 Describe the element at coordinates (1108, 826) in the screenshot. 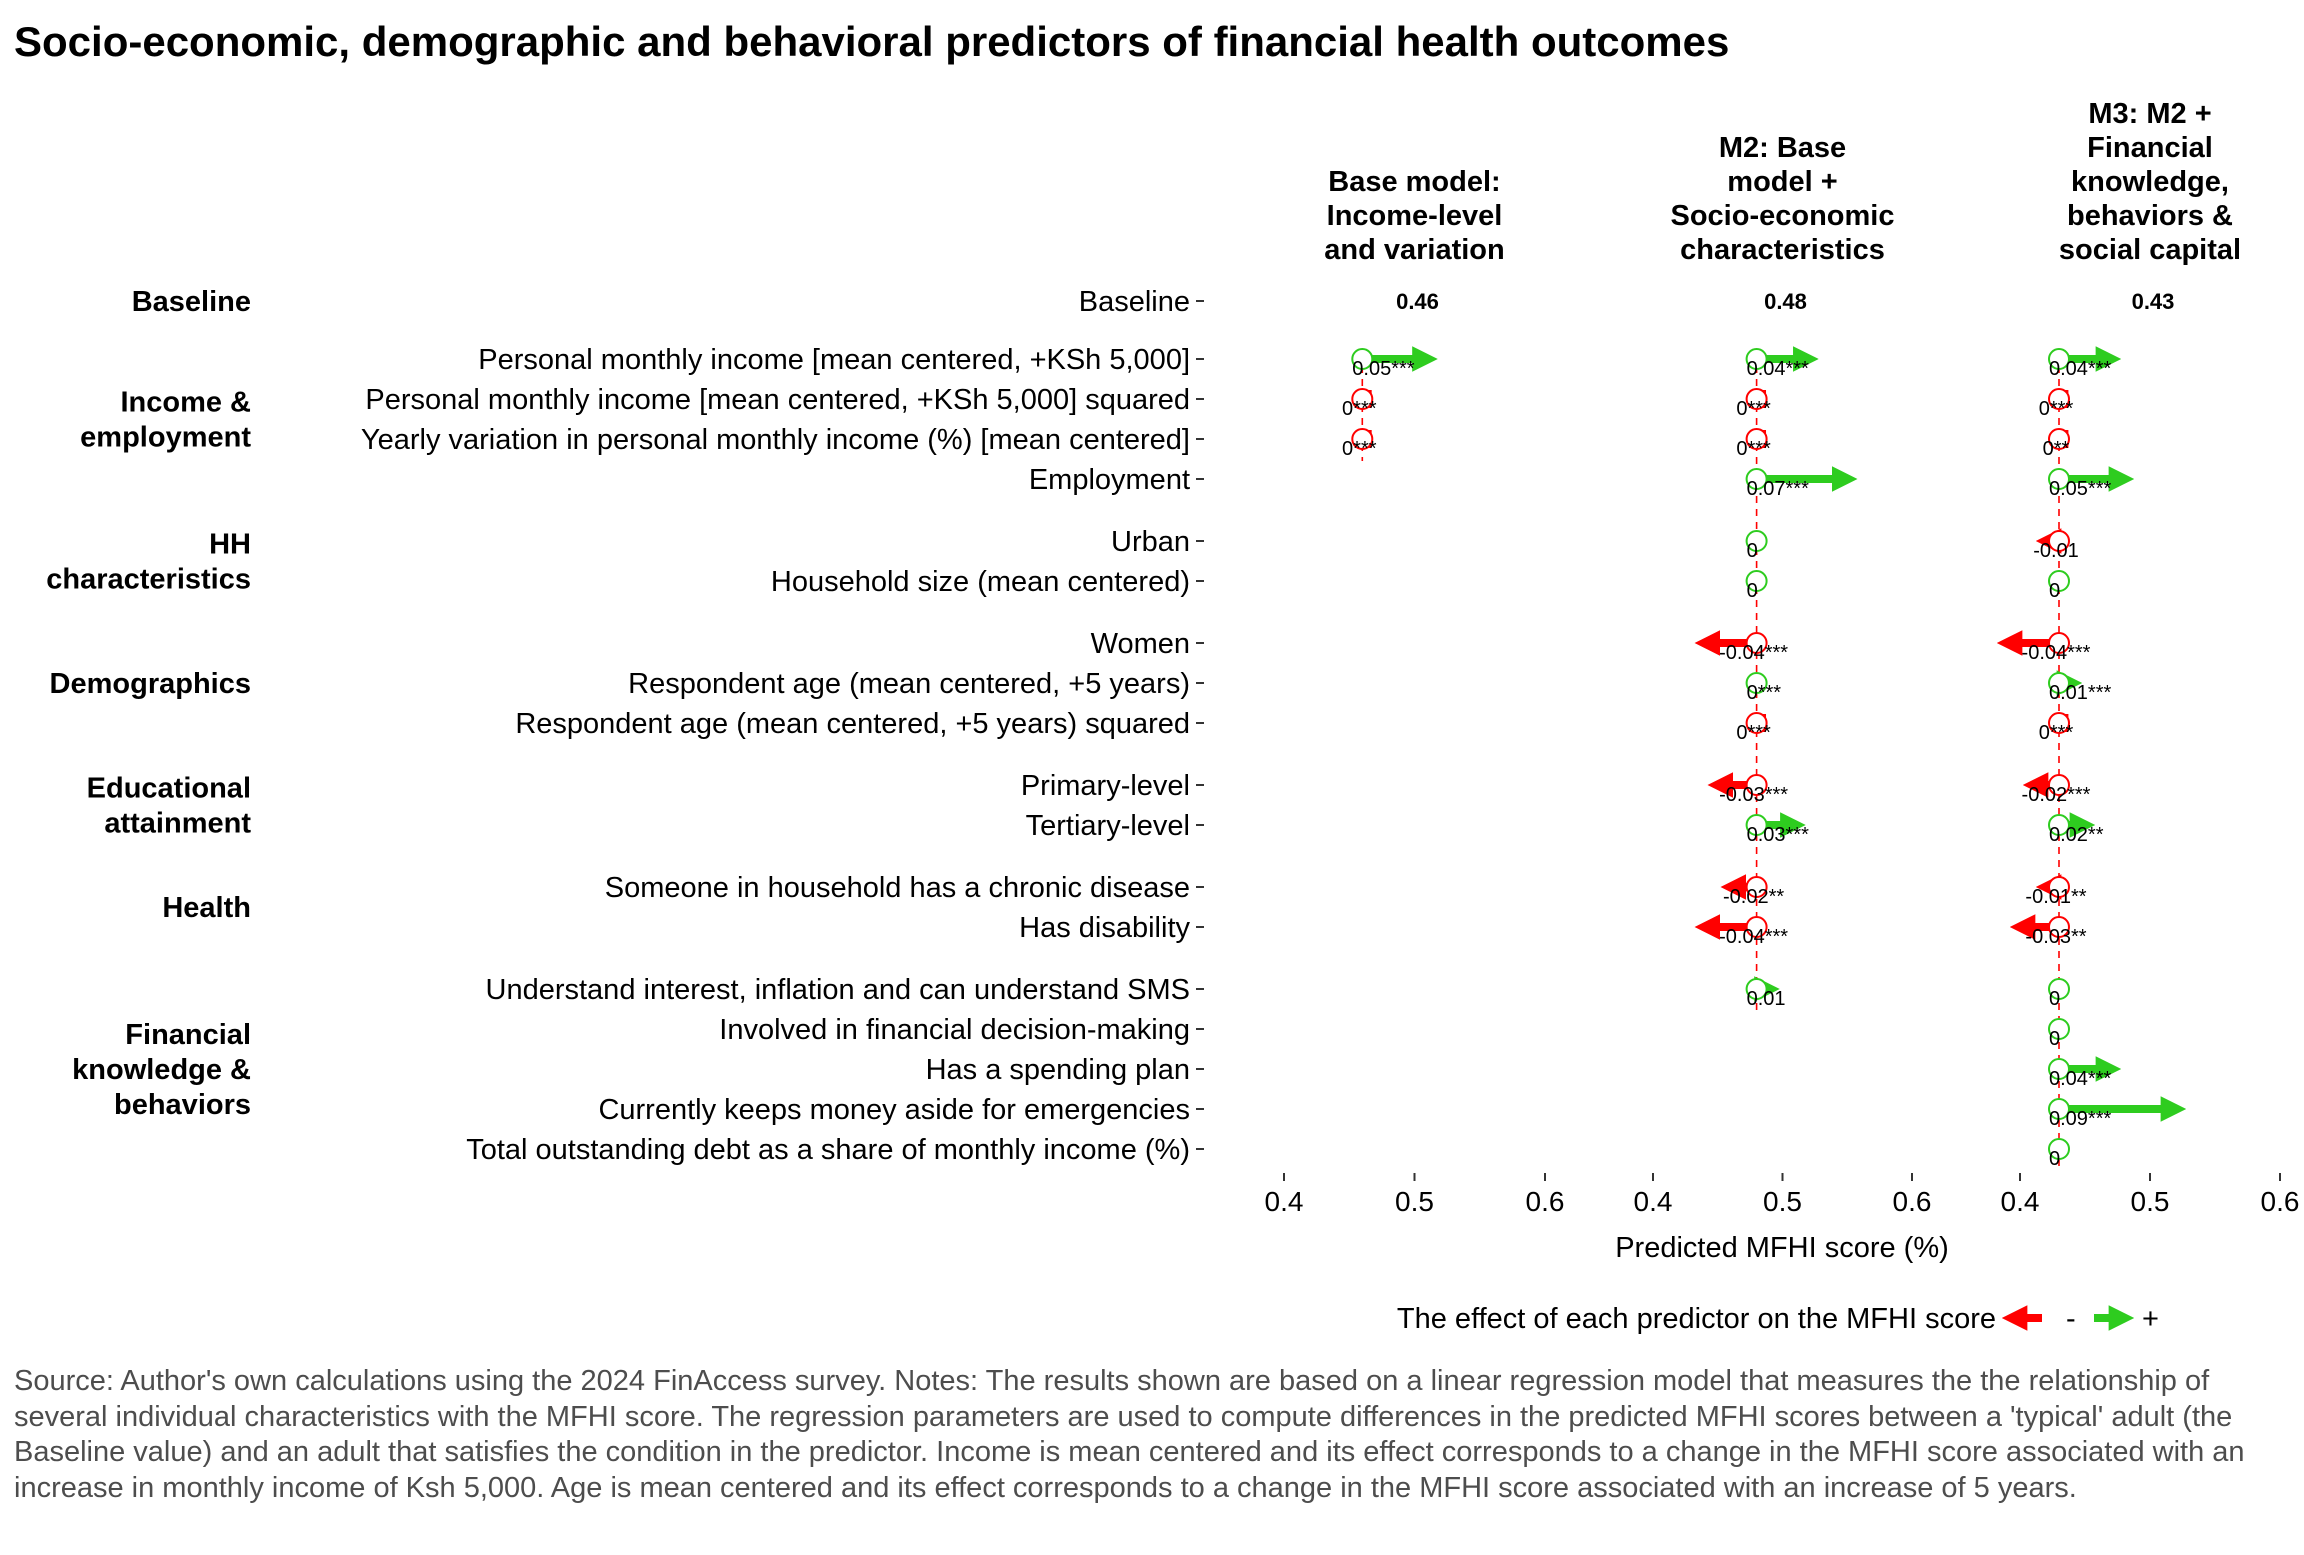

I see `row-label: Tertiary-level` at that location.